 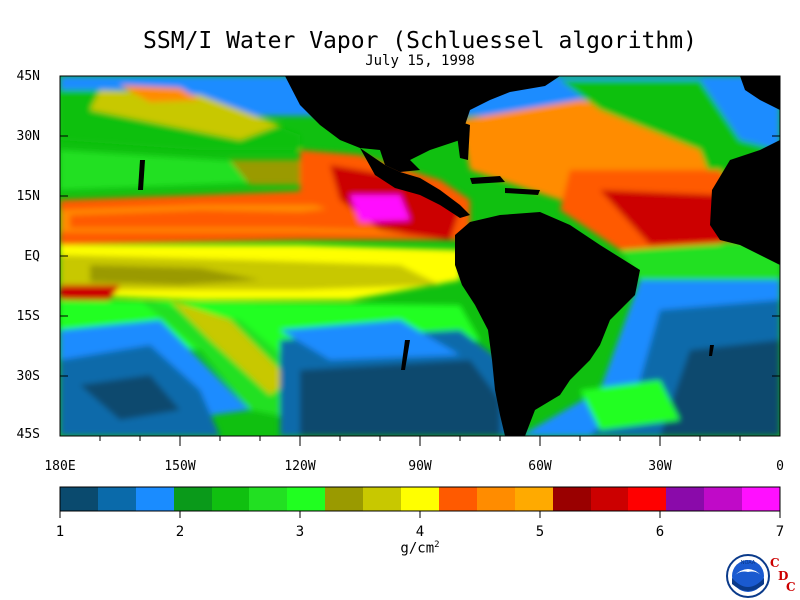 I want to click on lat-label-45n: 45N, so click(x=28, y=76).